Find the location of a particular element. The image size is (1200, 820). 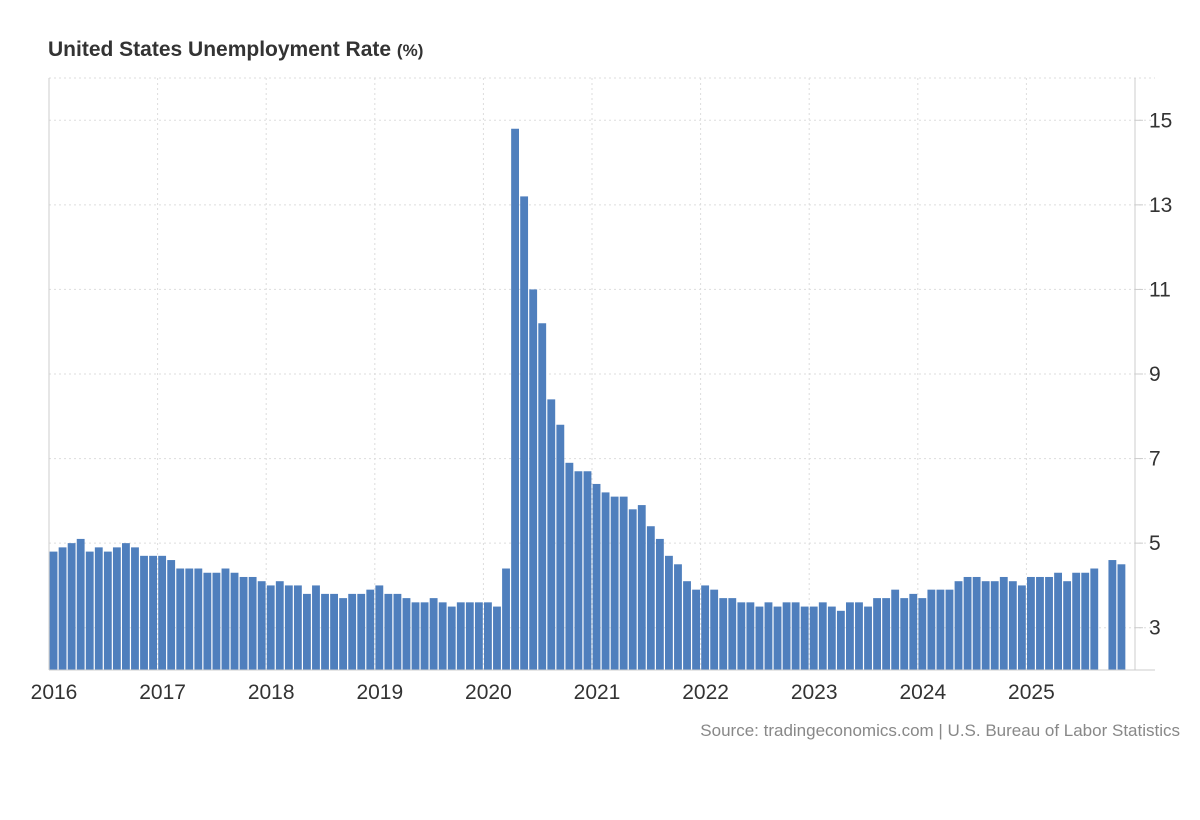

x-tick-label: 2020 is located at coordinates (488, 692).